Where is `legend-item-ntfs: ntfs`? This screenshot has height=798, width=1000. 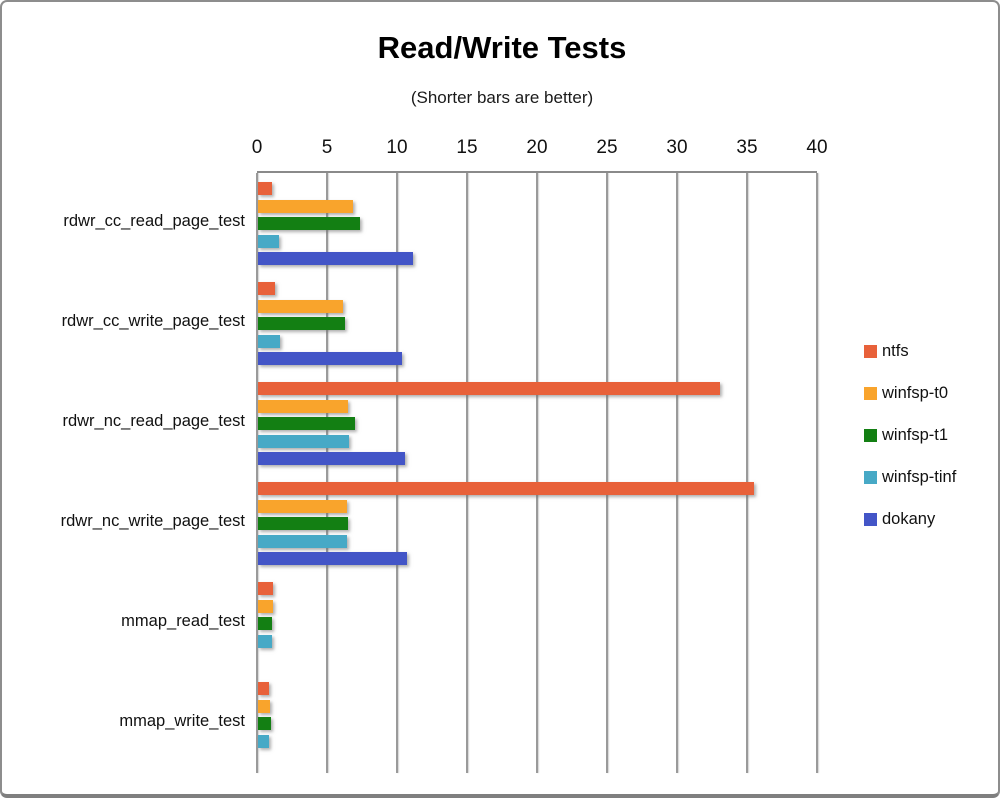 legend-item-ntfs: ntfs is located at coordinates (910, 351).